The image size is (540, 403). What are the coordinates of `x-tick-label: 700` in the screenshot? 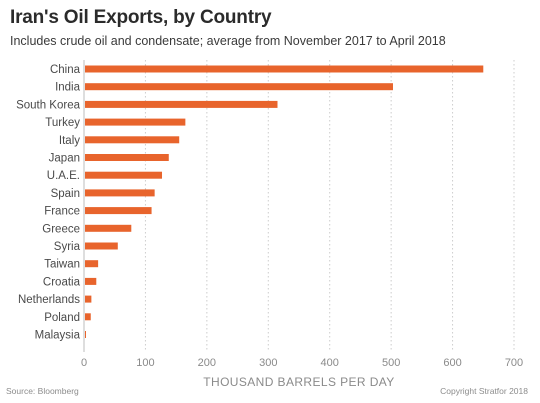 It's located at (514, 363).